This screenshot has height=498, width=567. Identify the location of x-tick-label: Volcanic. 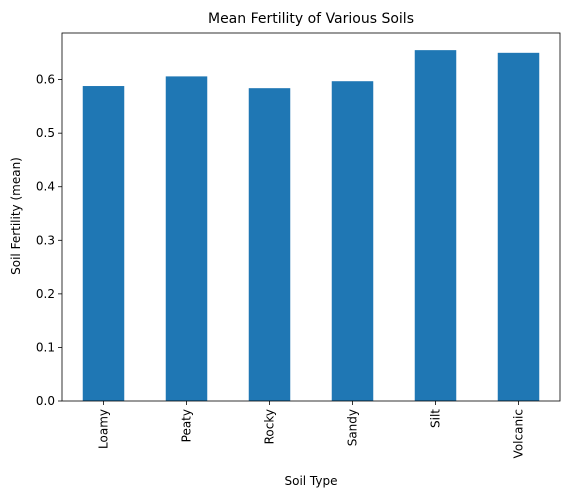
(519, 433).